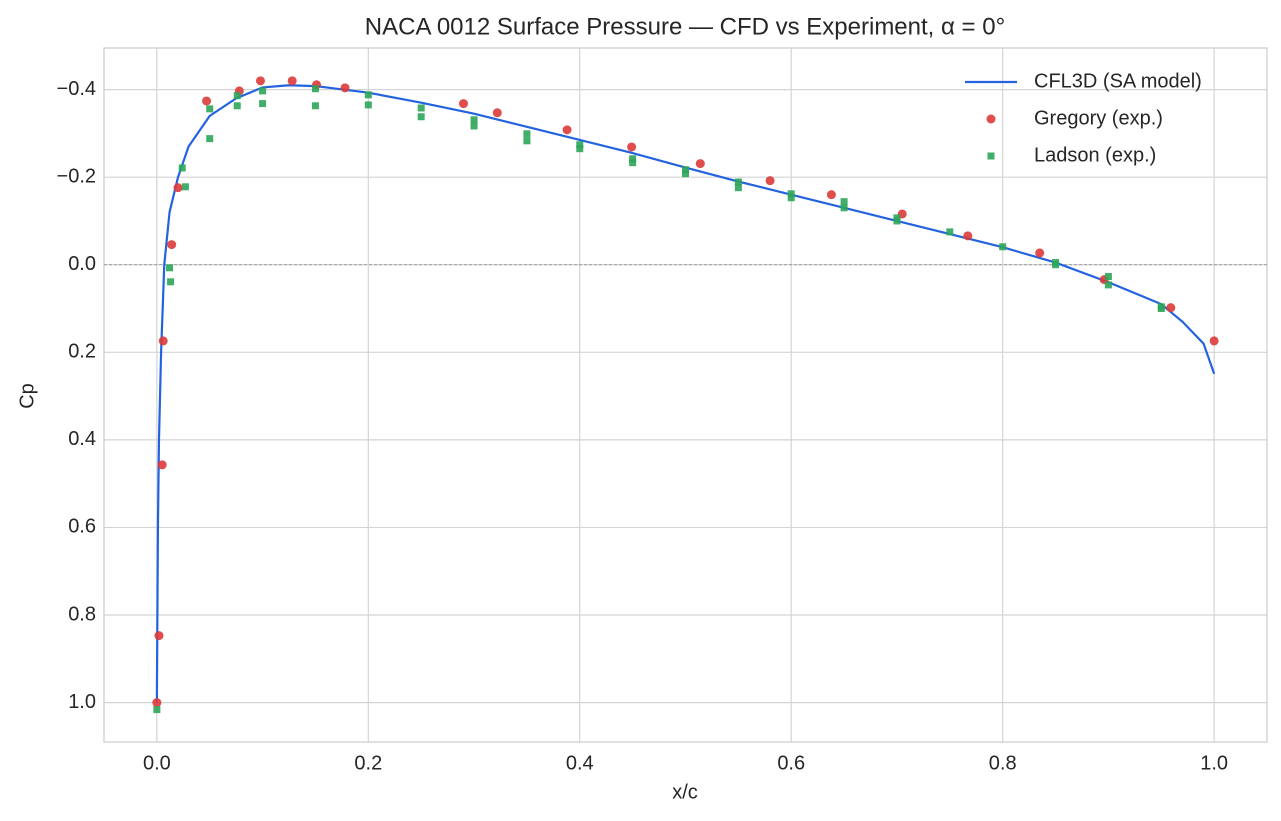  What do you see at coordinates (76, 89) in the screenshot?
I see `y-tick-label: −0.4` at bounding box center [76, 89].